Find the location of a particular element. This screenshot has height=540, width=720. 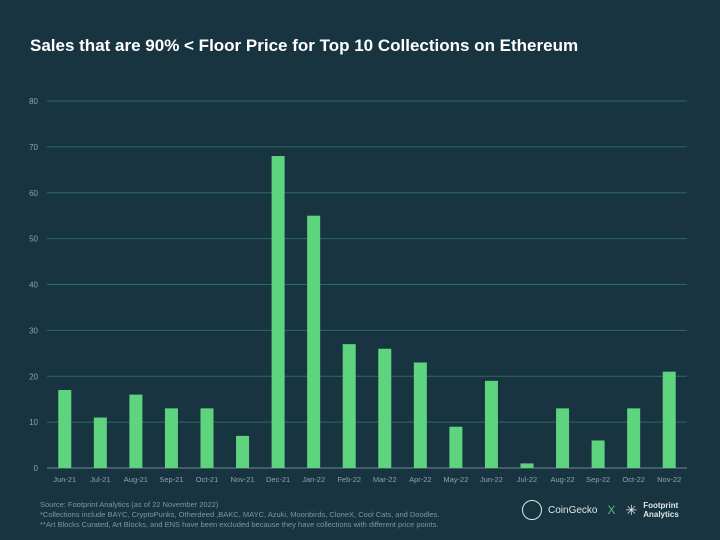

footprint-label: Footprint Analytics is located at coordinates (661, 510).